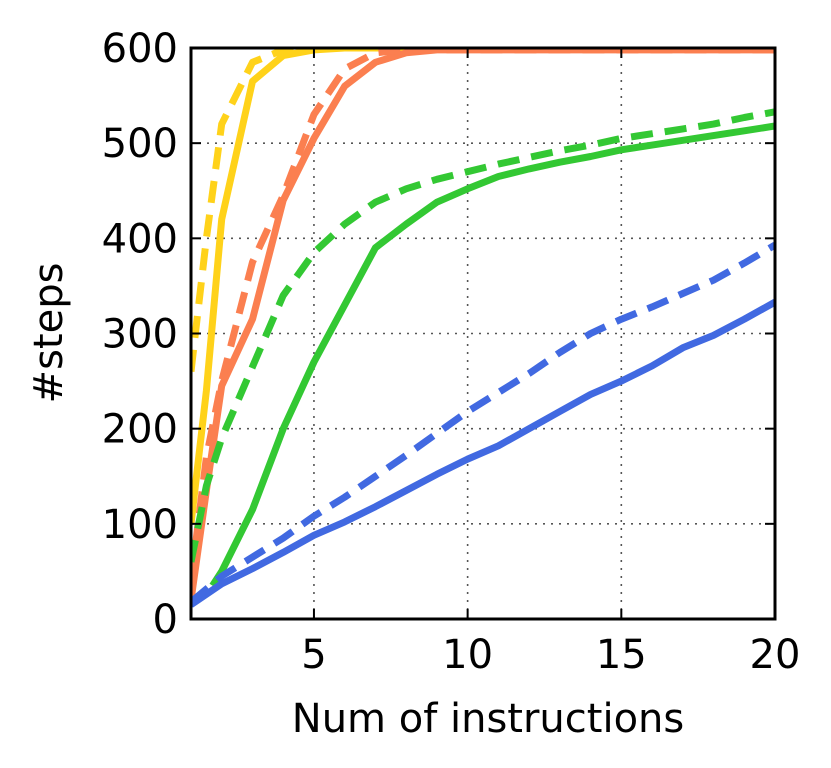  What do you see at coordinates (140, 49) in the screenshot?
I see `y-tick-label: 600` at bounding box center [140, 49].